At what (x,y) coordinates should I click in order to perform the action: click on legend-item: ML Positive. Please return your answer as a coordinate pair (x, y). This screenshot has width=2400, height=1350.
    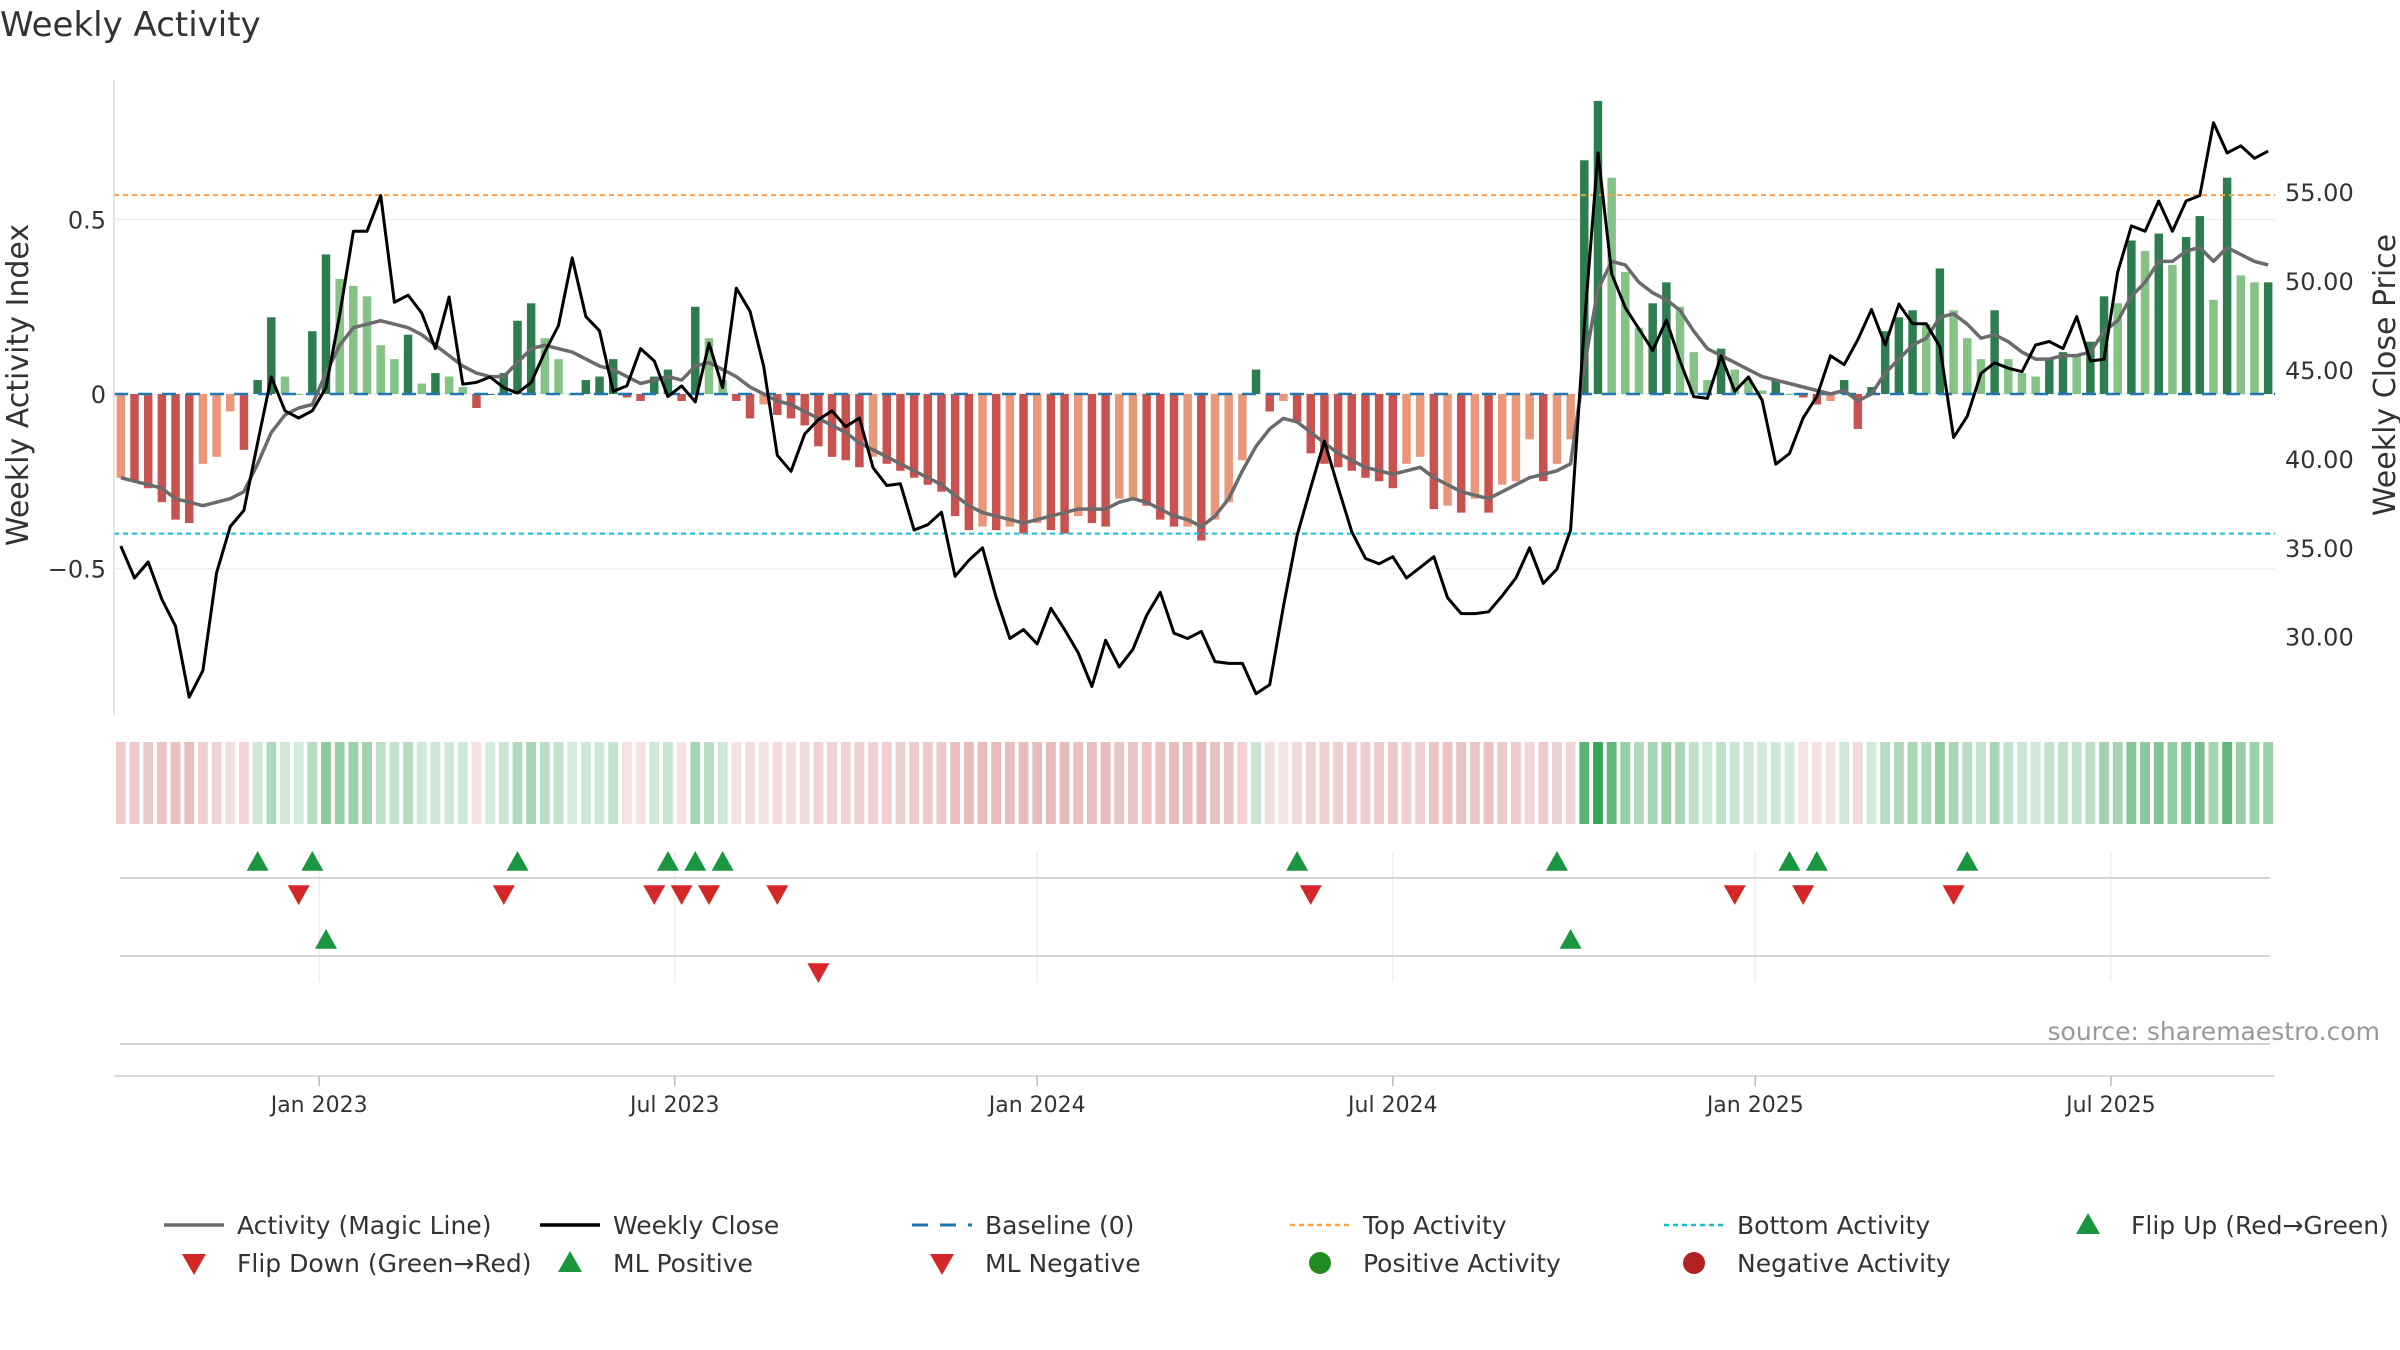
    Looking at the image, I should click on (655, 1263).